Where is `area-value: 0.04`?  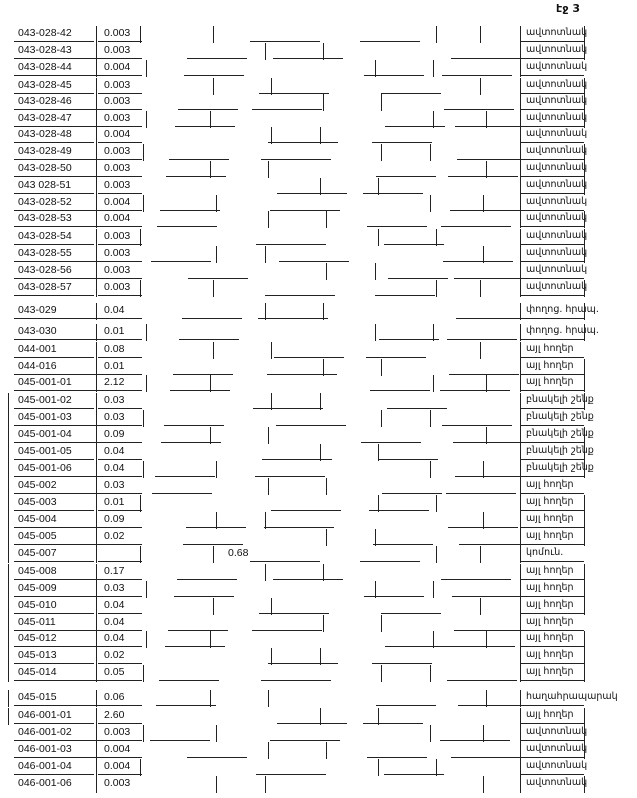 area-value: 0.04 is located at coordinates (114, 451).